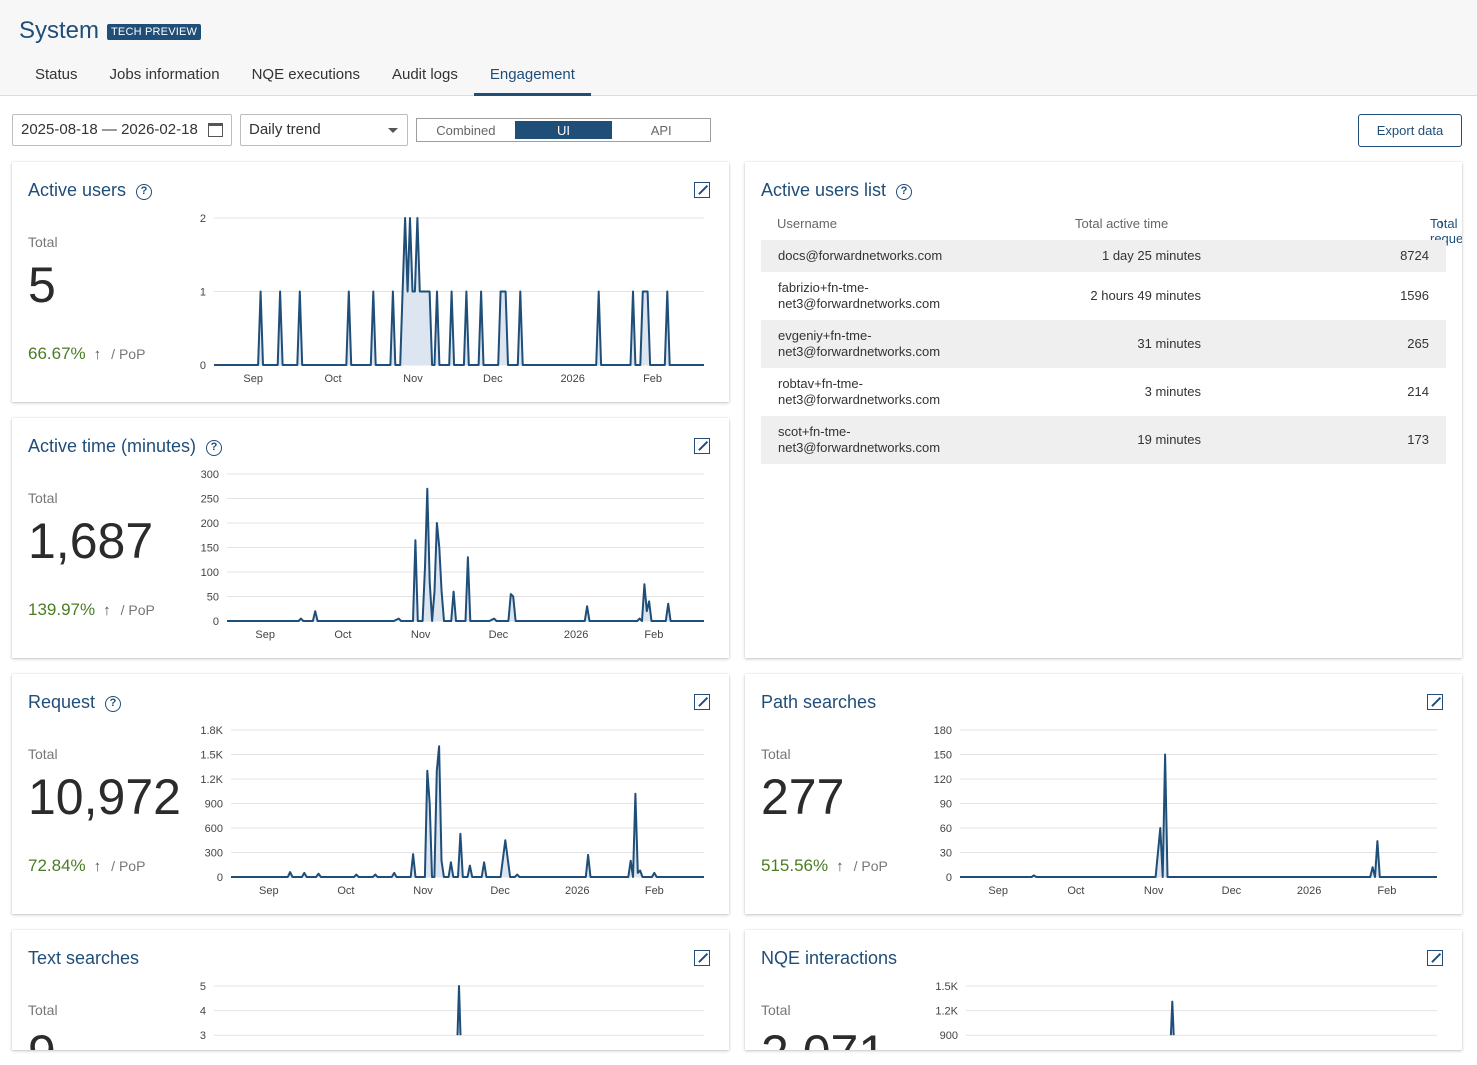 The height and width of the screenshot is (1065, 1477). I want to click on card-title: Active users?, so click(90, 190).